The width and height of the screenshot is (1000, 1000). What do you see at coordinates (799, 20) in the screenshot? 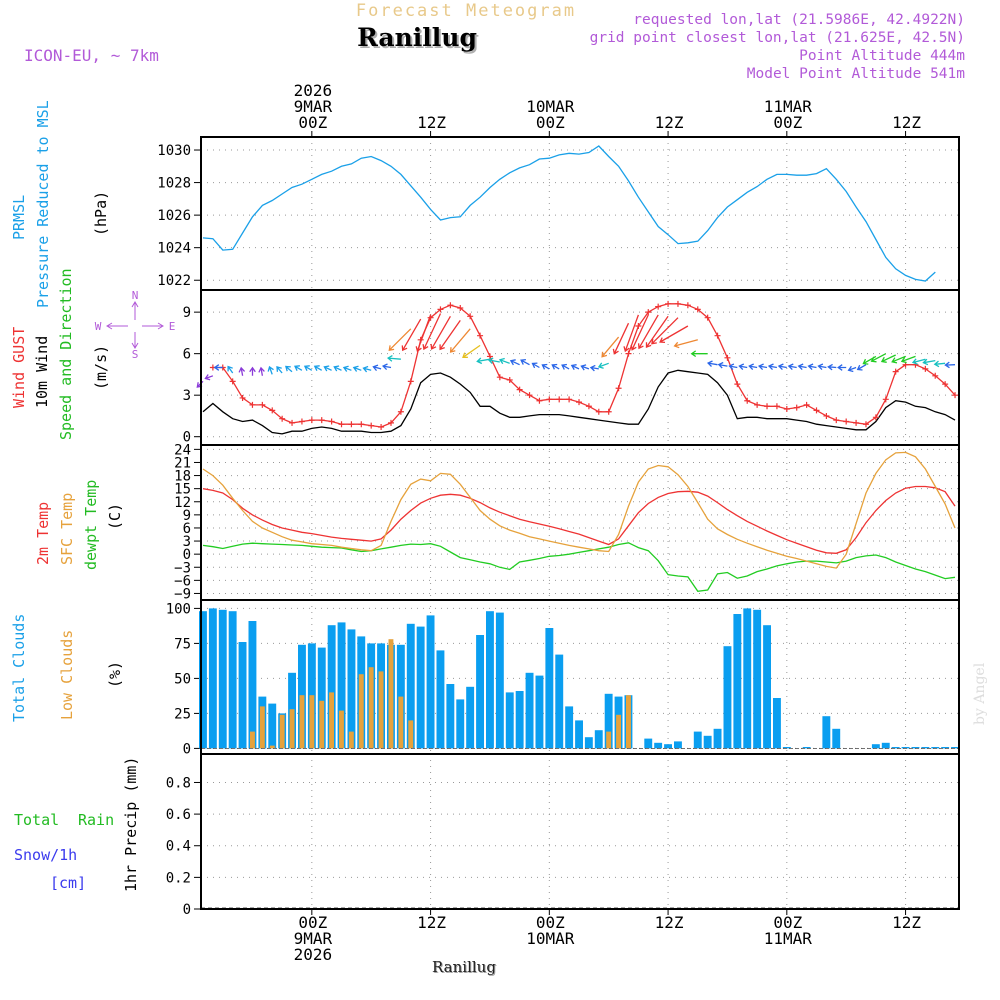
I see `requested-coords: requested lon,lat (21.5986E, 42.4922N)` at bounding box center [799, 20].